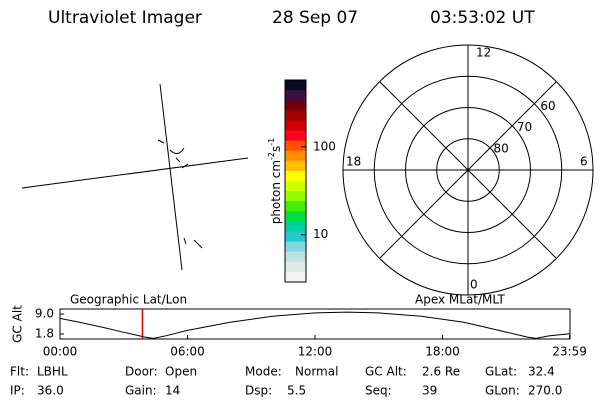 This screenshot has width=600, height=400. I want to click on y-tick-label: 9.0, so click(44, 314).